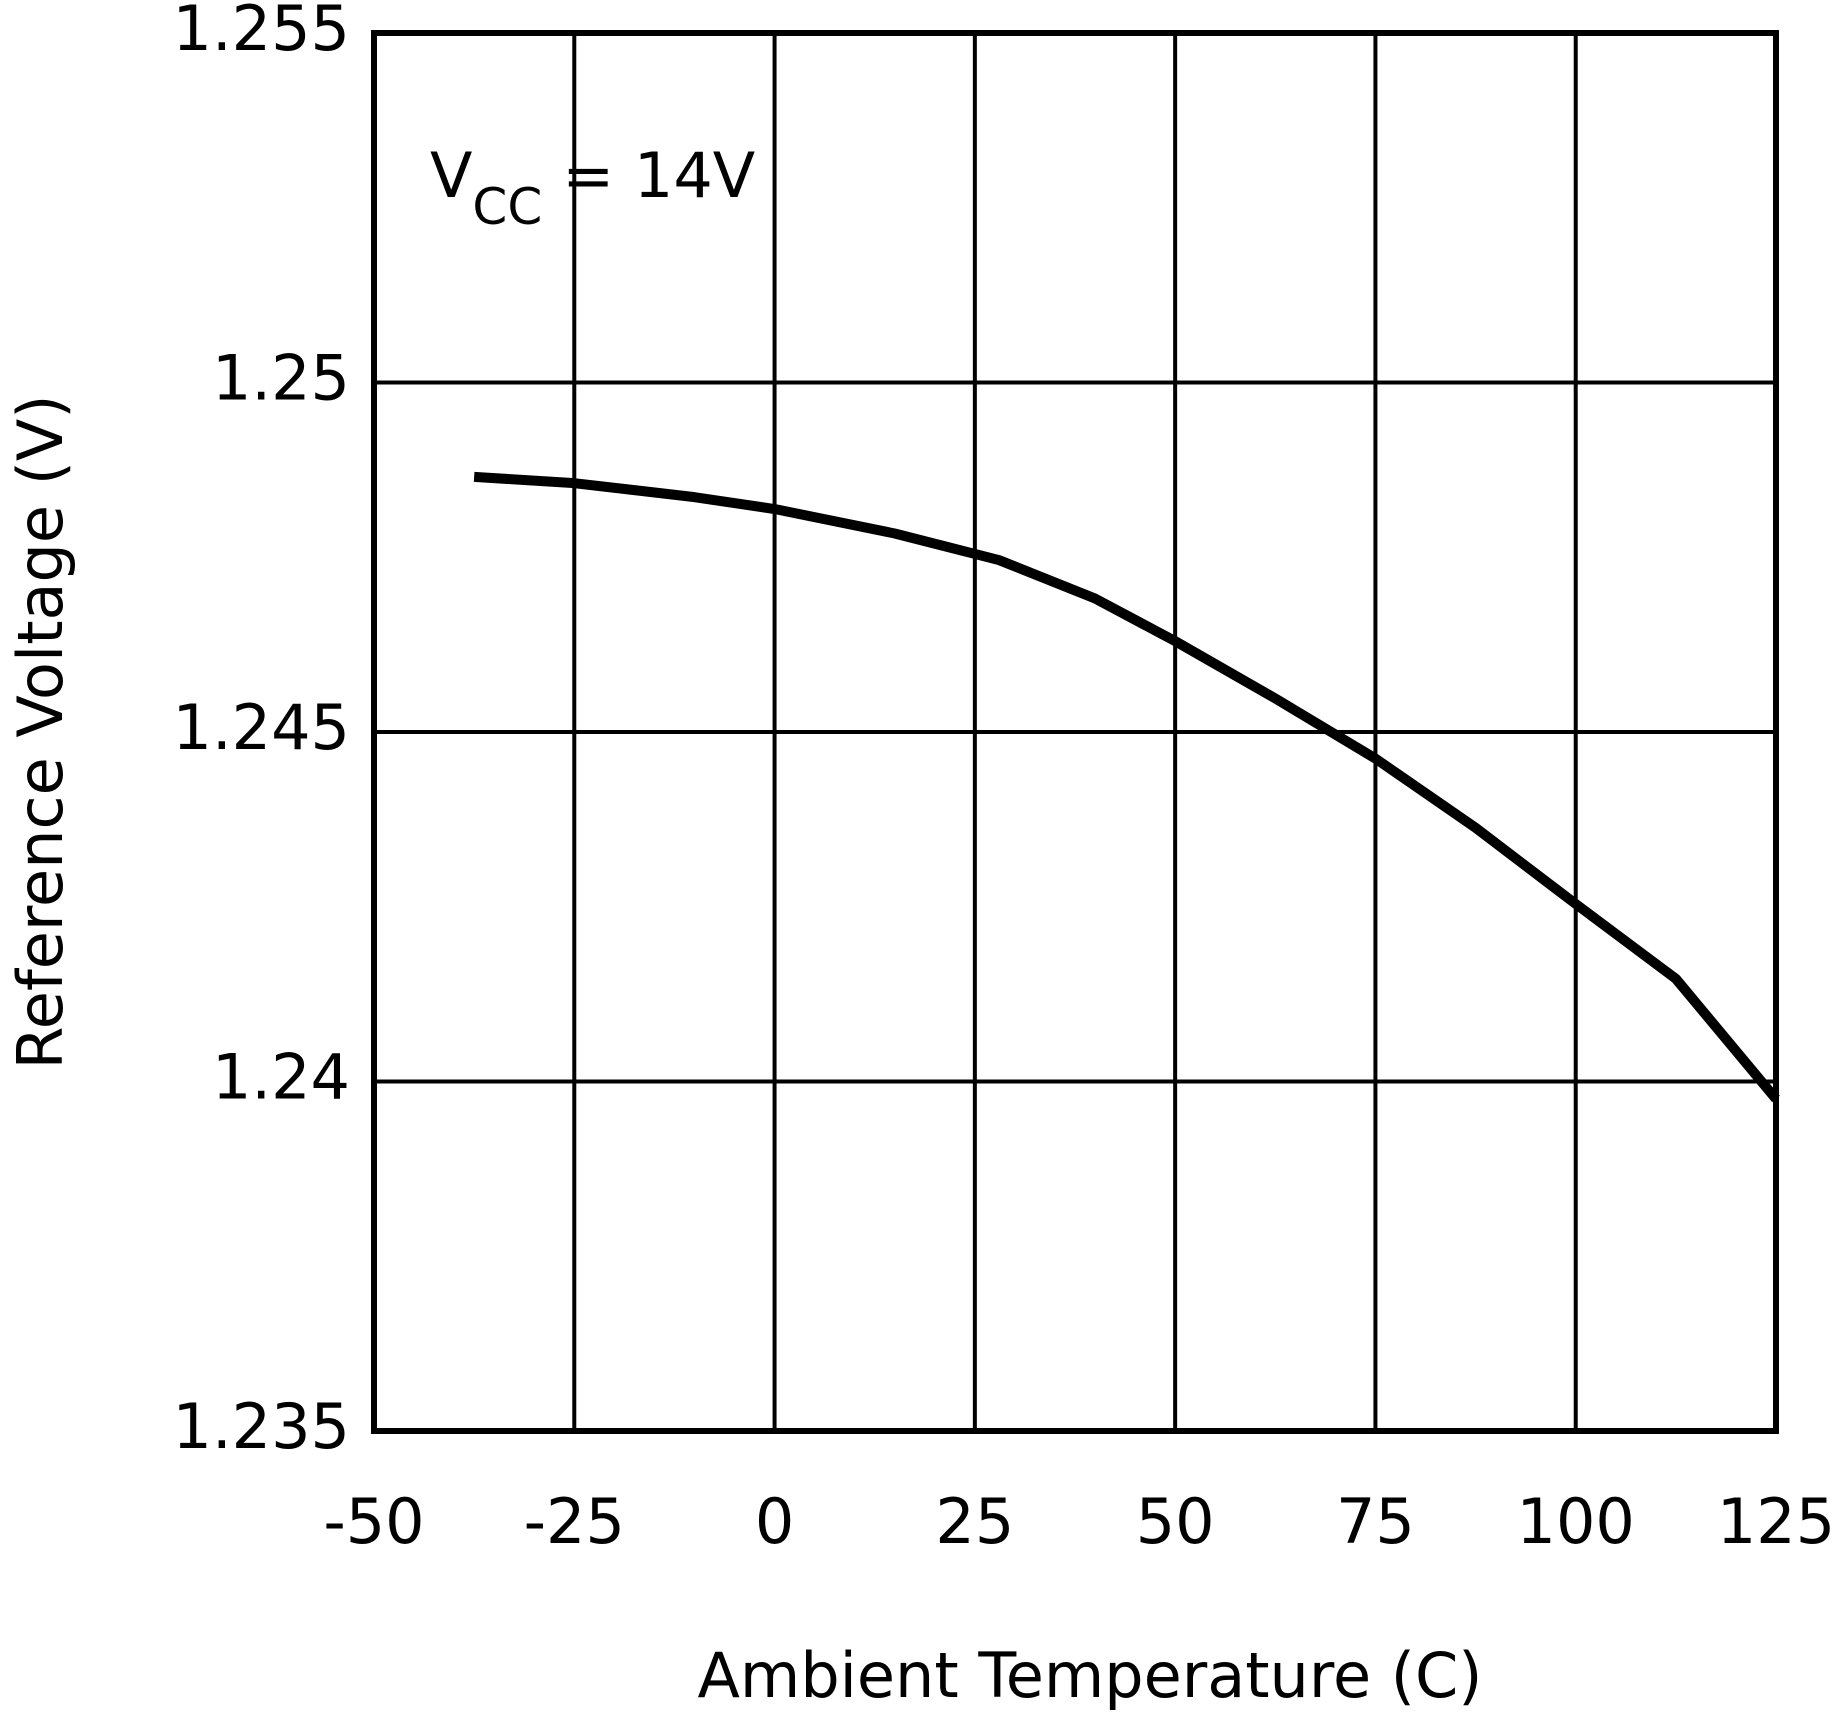  I want to click on x-tick-label: 75, so click(1375, 1521).